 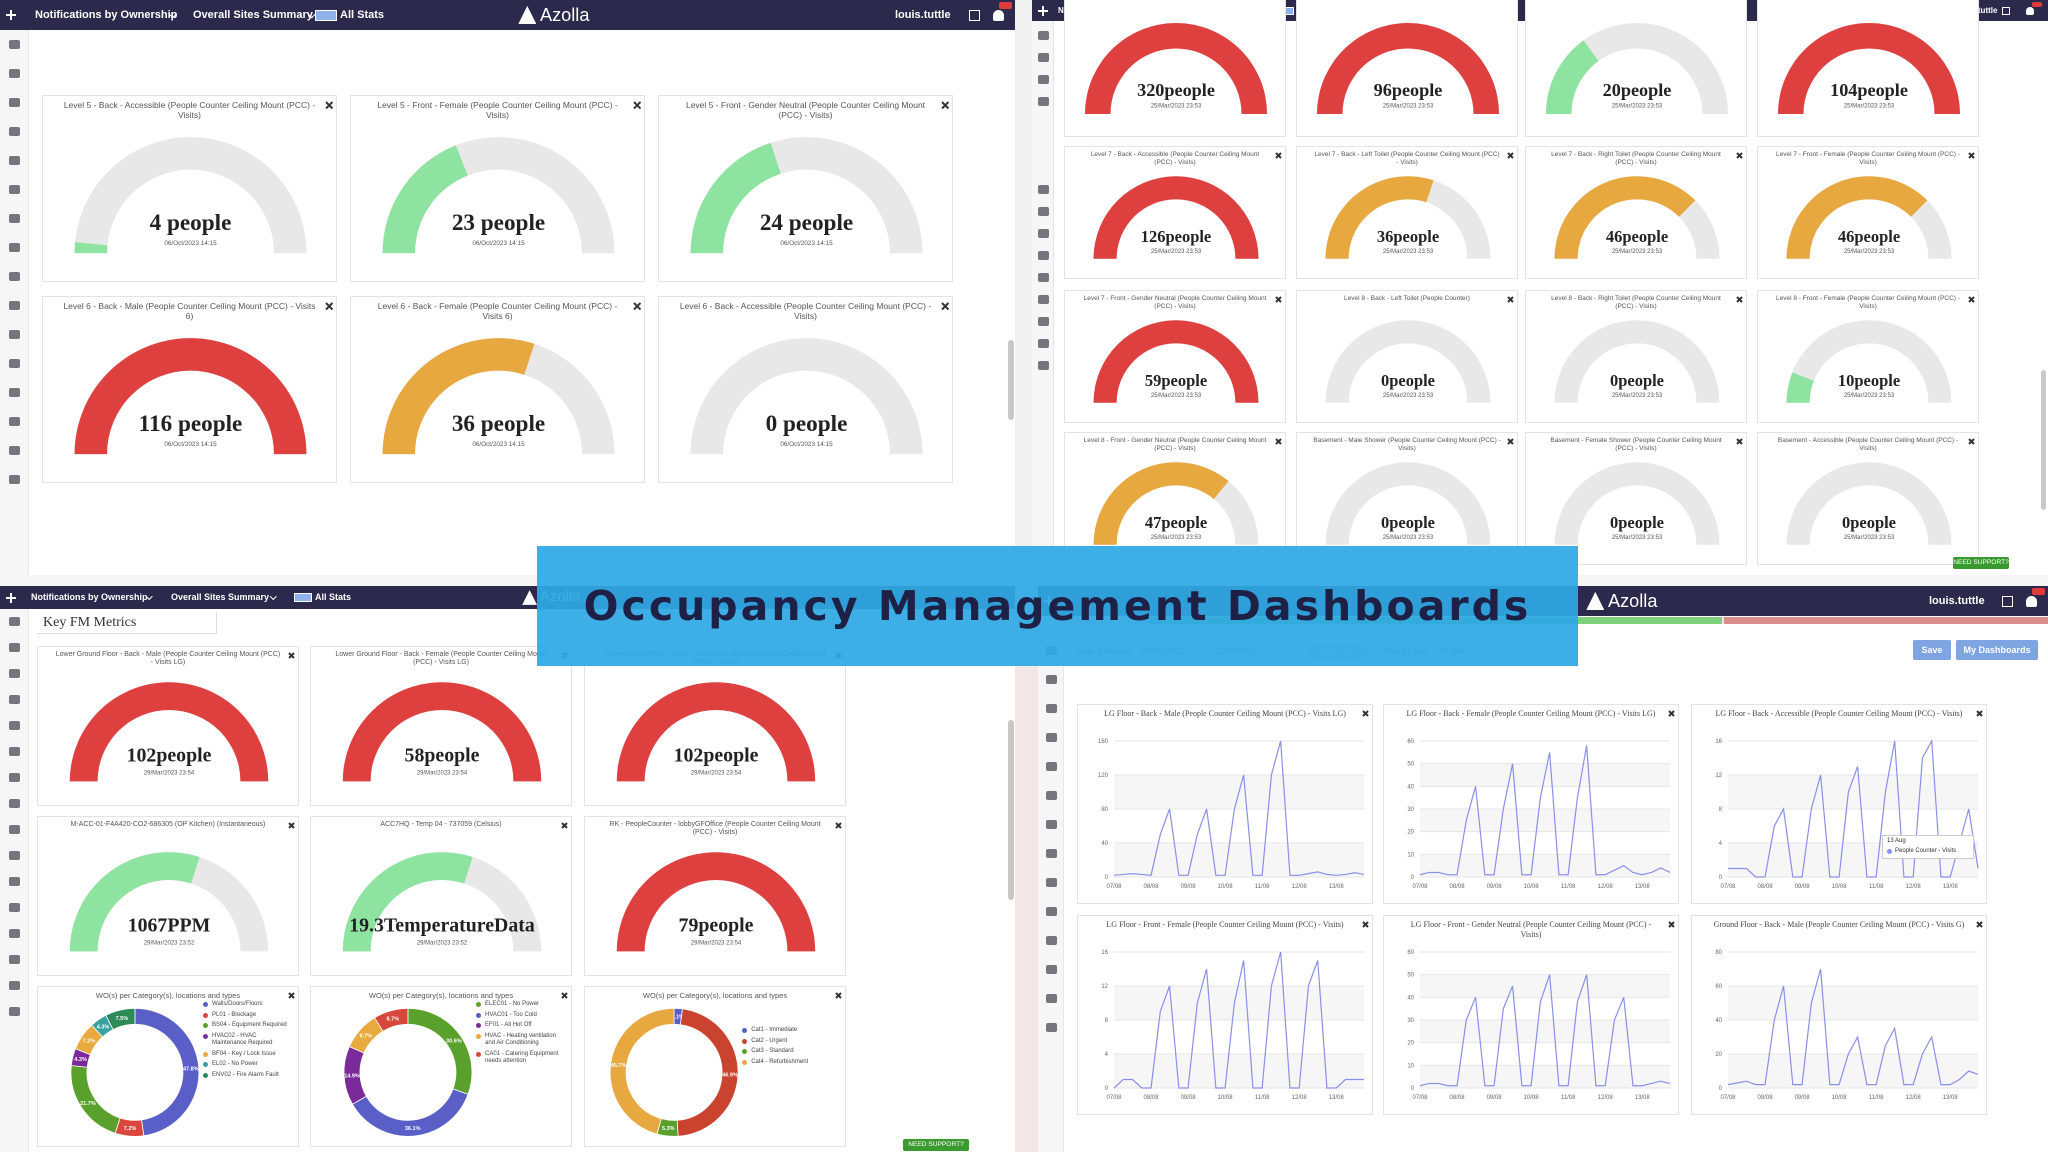 What do you see at coordinates (246, 1016) in the screenshot?
I see `legend-item: PL01 - Blockage` at bounding box center [246, 1016].